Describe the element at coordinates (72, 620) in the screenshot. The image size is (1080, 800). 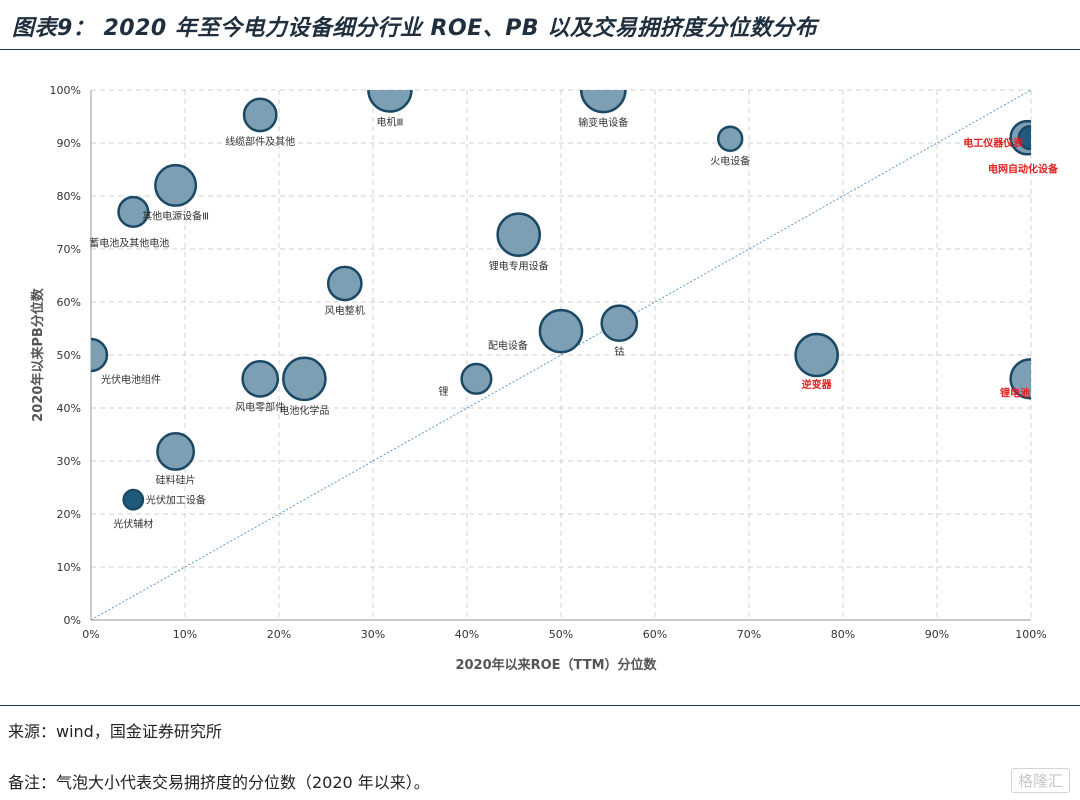
I see `y-tick-label: 0%` at that location.